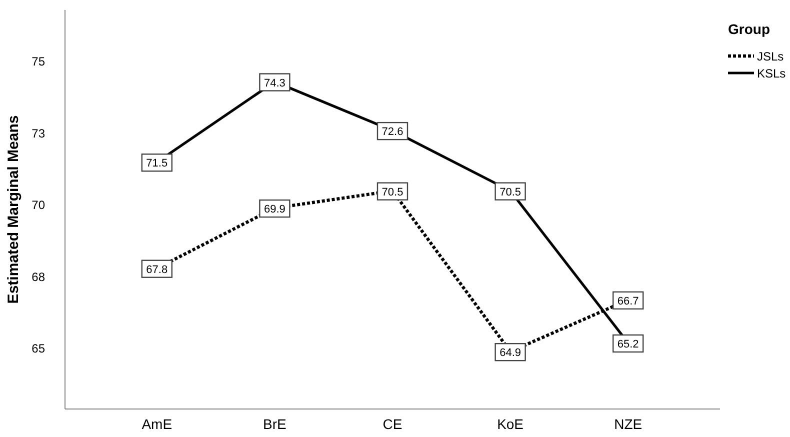 The height and width of the screenshot is (437, 790). I want to click on x-tick-label: KoE, so click(510, 424).